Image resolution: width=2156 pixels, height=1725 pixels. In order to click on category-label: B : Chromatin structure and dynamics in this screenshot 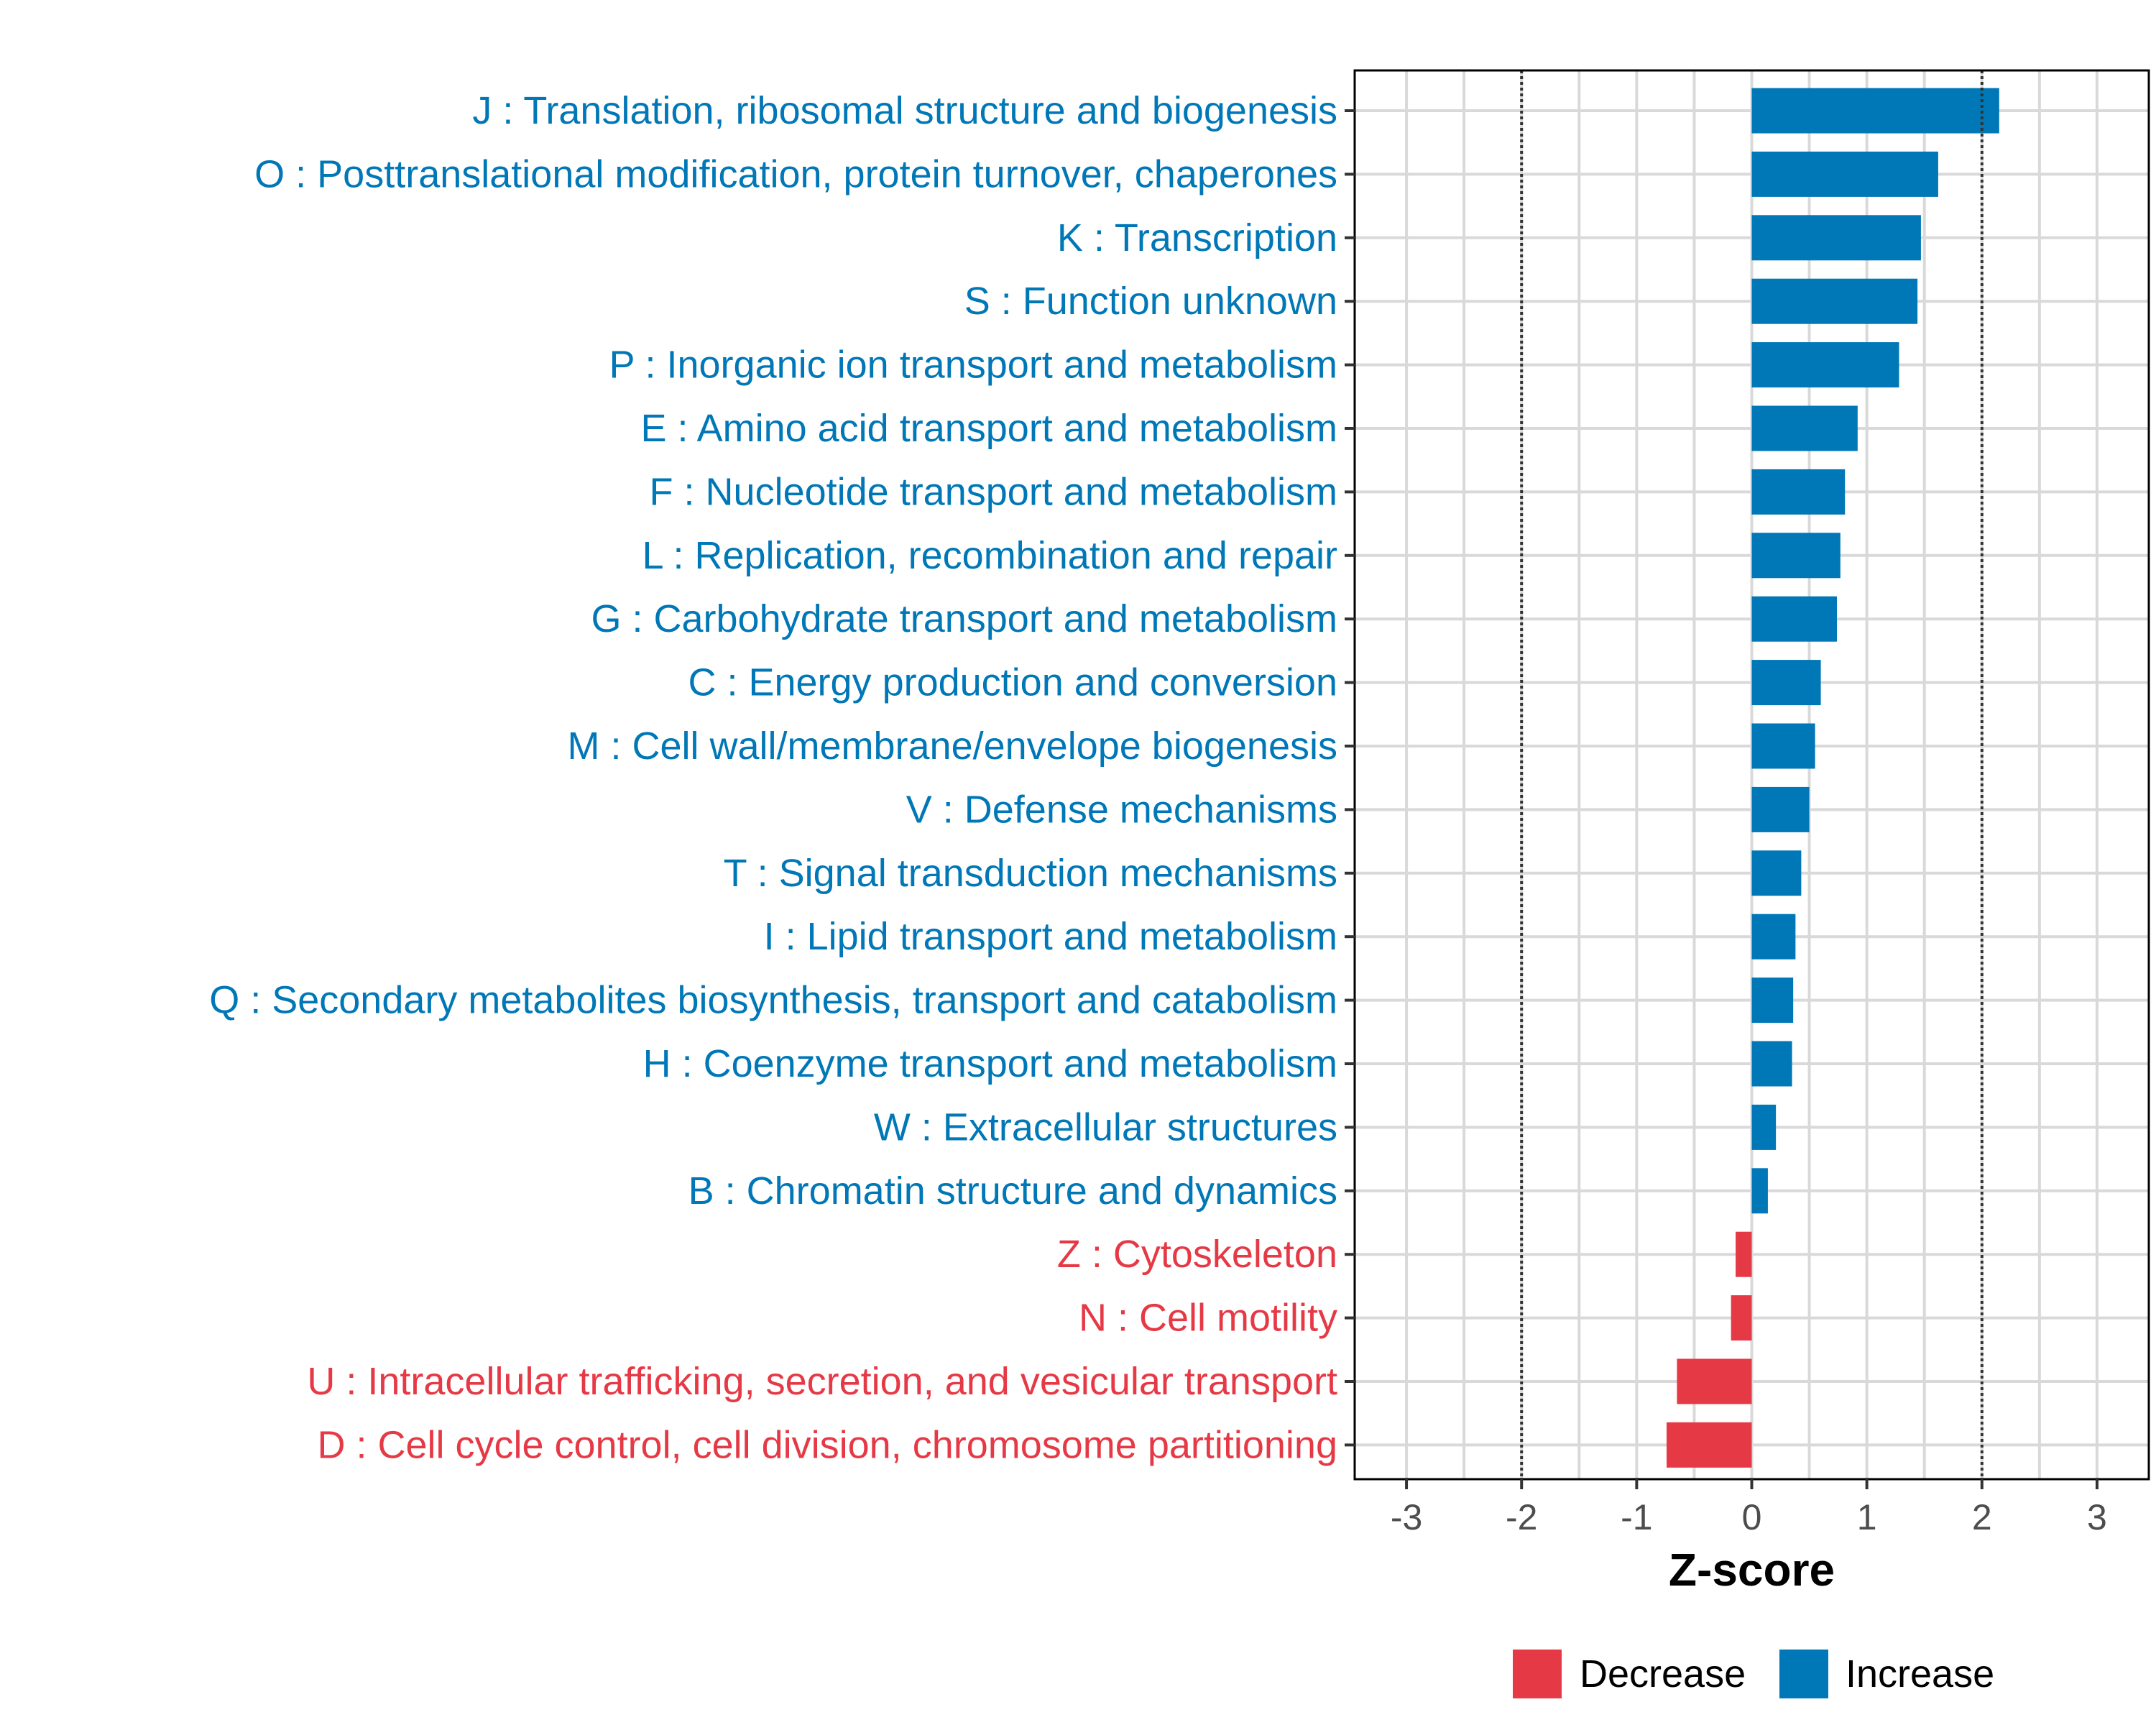, I will do `click(1013, 1191)`.